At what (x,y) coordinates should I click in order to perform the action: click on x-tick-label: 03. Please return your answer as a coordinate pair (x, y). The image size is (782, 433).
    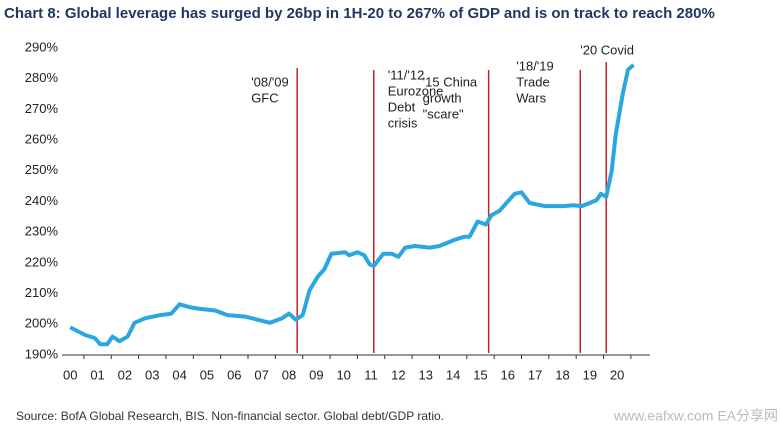
    Looking at the image, I should click on (152, 374).